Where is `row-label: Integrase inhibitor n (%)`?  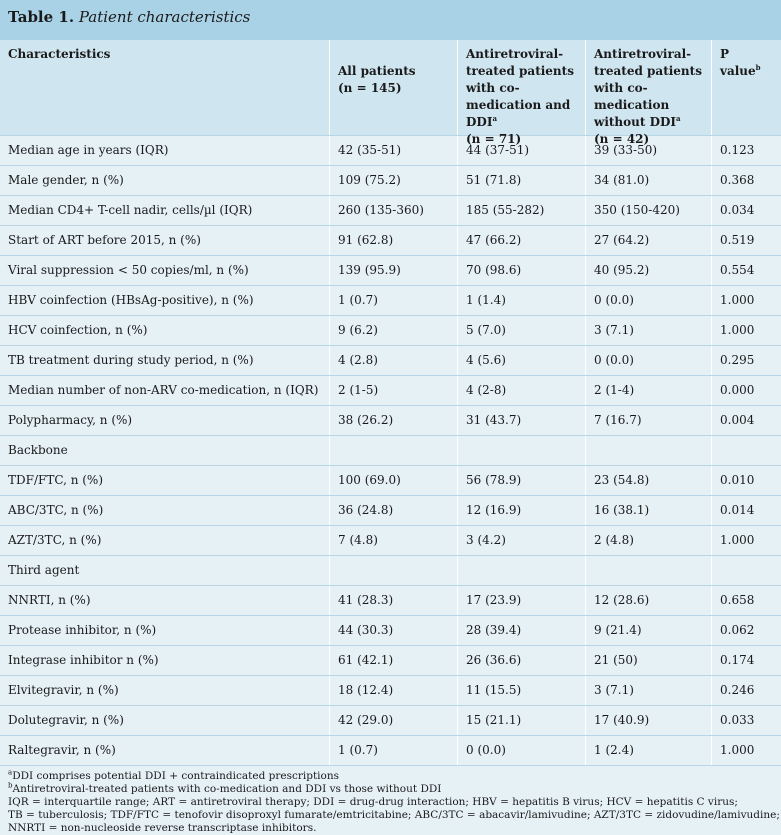
row-label: Integrase inhibitor n (%) is located at coordinates (165, 660).